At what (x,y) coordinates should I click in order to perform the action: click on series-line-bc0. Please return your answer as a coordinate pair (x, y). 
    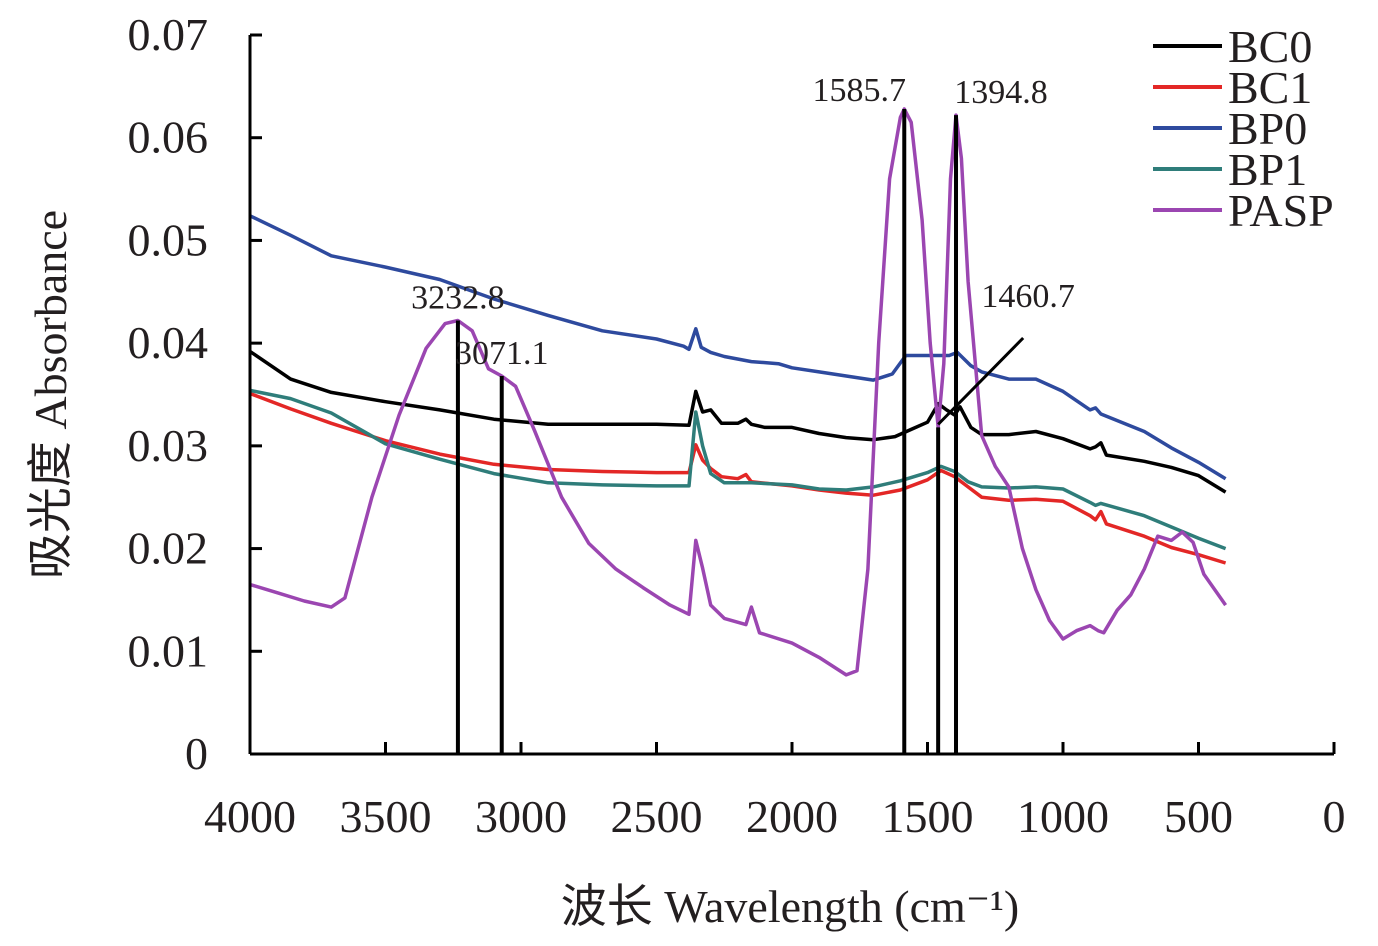
    Looking at the image, I should click on (738, 421).